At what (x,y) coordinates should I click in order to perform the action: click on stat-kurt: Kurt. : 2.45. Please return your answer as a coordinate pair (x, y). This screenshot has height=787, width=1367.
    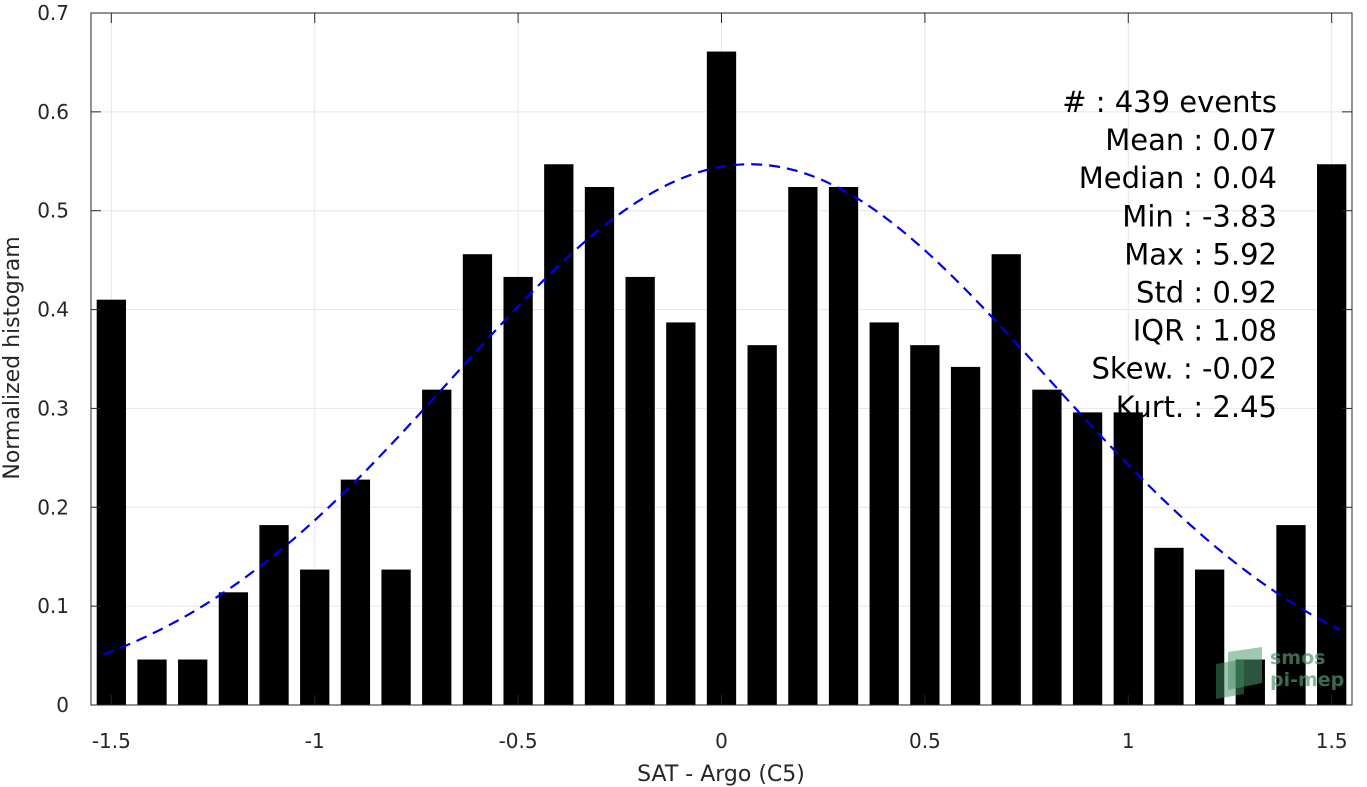
    Looking at the image, I should click on (1196, 407).